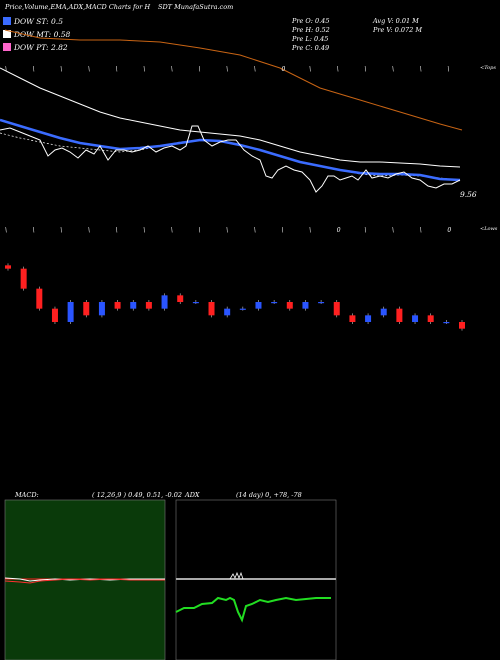  What do you see at coordinates (488, 68) in the screenshot?
I see `tops-label: <Tops` at bounding box center [488, 68].